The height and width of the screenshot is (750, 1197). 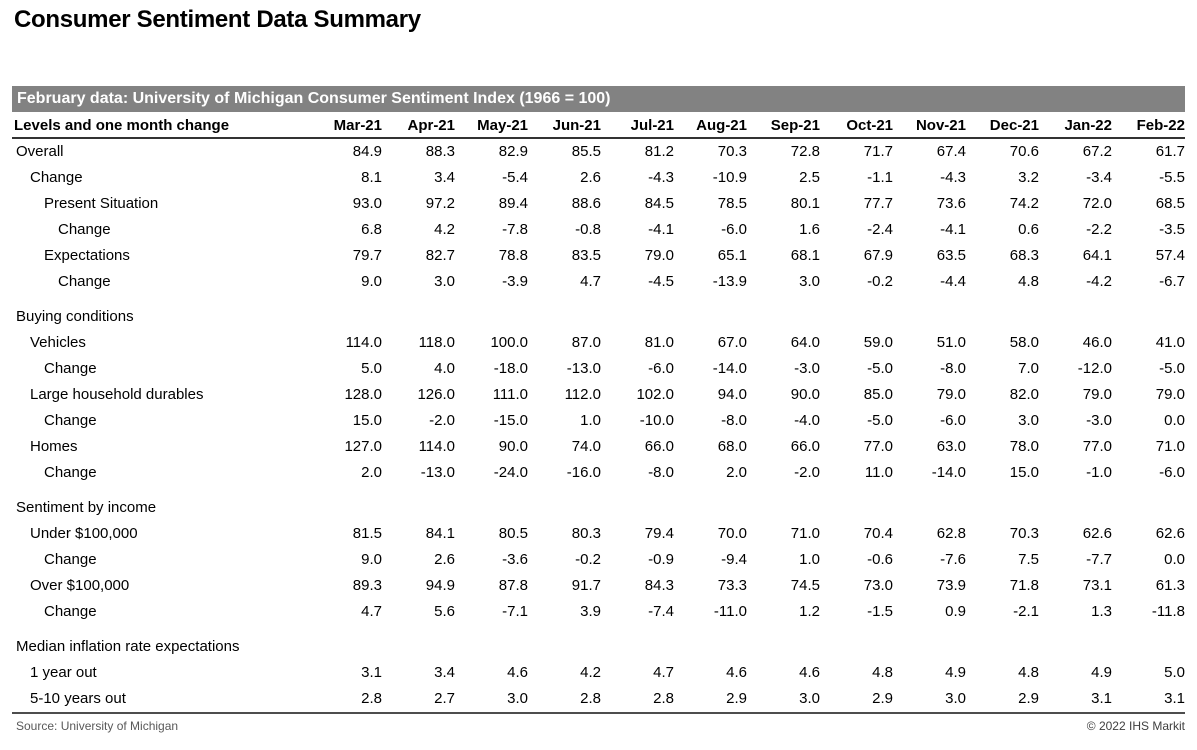 I want to click on value-cell: -6.7, so click(x=1172, y=281).